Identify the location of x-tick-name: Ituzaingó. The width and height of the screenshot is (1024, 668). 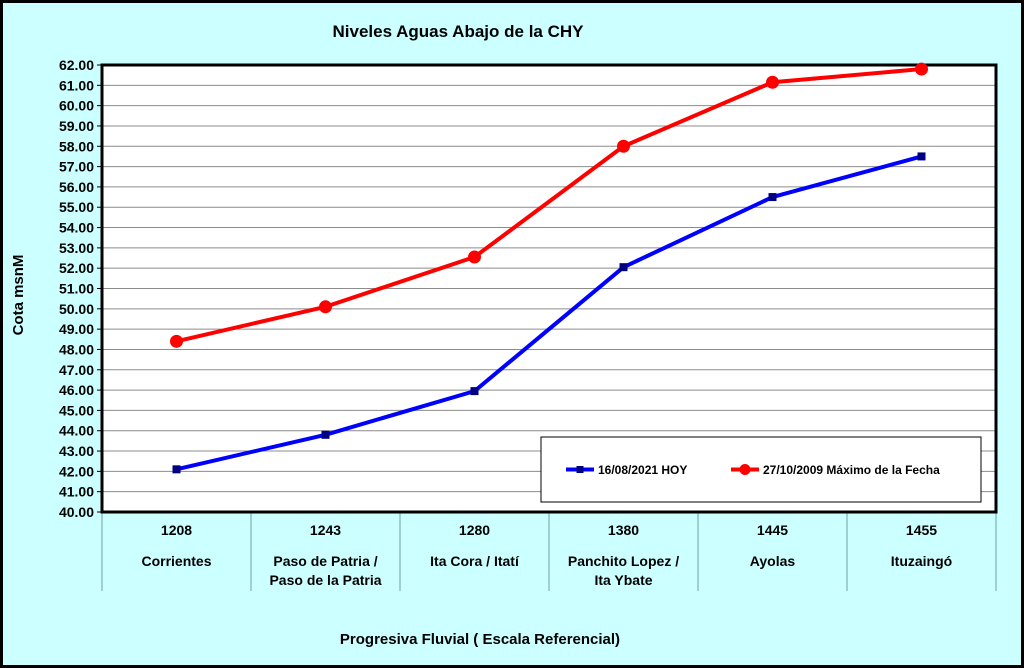
(921, 561).